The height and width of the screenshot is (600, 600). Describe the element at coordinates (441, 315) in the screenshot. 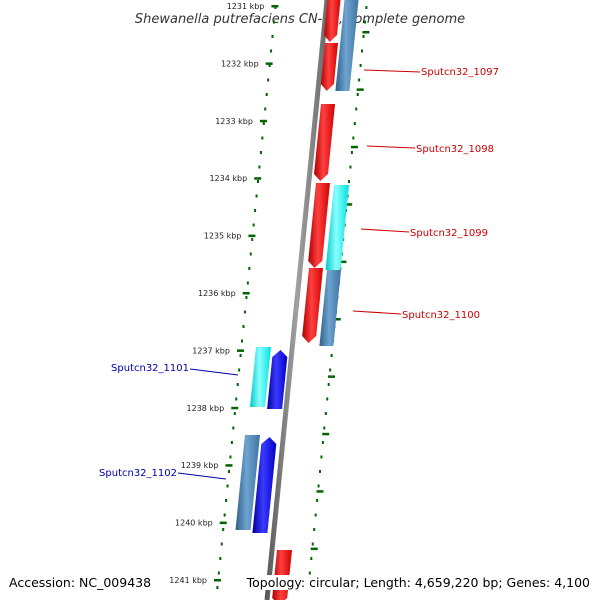

I see `gene-label-1100: Sputcn32_1100` at that location.